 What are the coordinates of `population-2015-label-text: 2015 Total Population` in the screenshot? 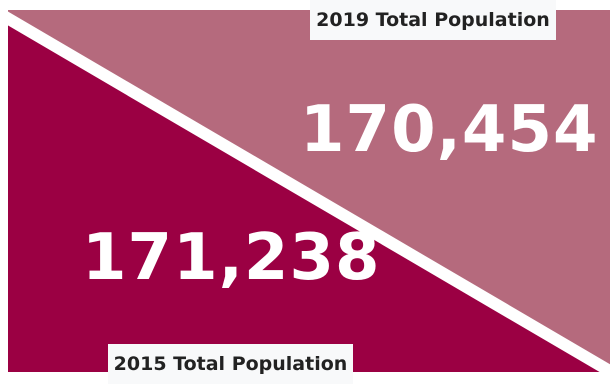 It's located at (230, 364).